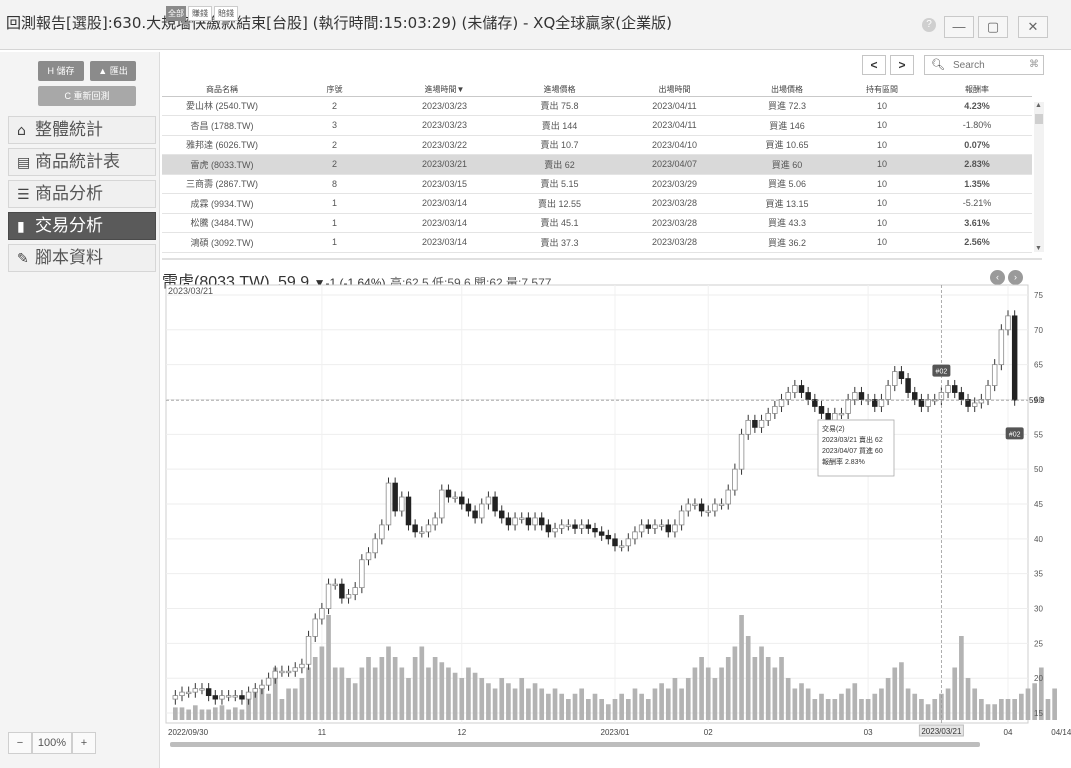  Describe the element at coordinates (977, 125) in the screenshot. I see `table-cell-ret: -1.80%` at that location.